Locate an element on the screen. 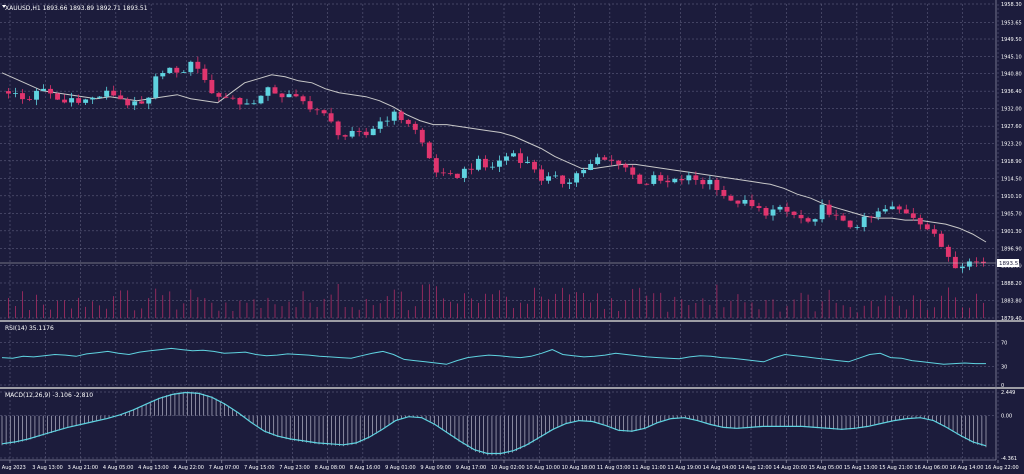 This screenshot has width=1024, height=474. price-tag-label: 1893.51 is located at coordinates (1010, 264).